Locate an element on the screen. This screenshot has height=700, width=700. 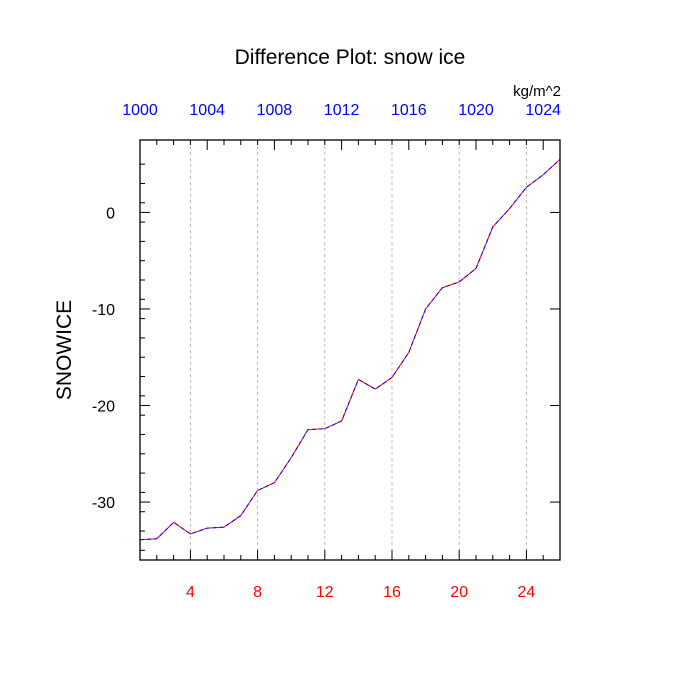
top-tick-label: 1004 is located at coordinates (207, 110).